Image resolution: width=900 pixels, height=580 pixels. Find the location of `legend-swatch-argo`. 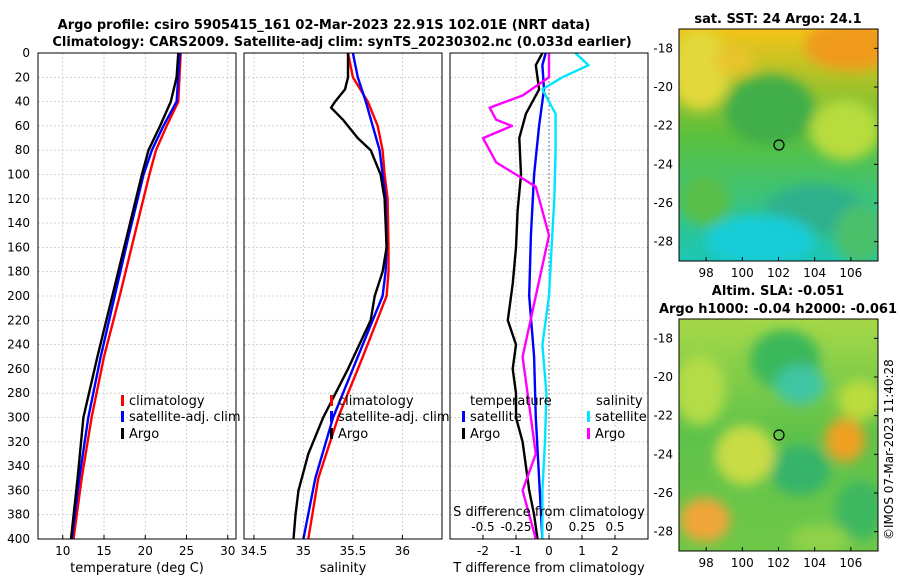

legend-swatch-argo is located at coordinates (122, 433).